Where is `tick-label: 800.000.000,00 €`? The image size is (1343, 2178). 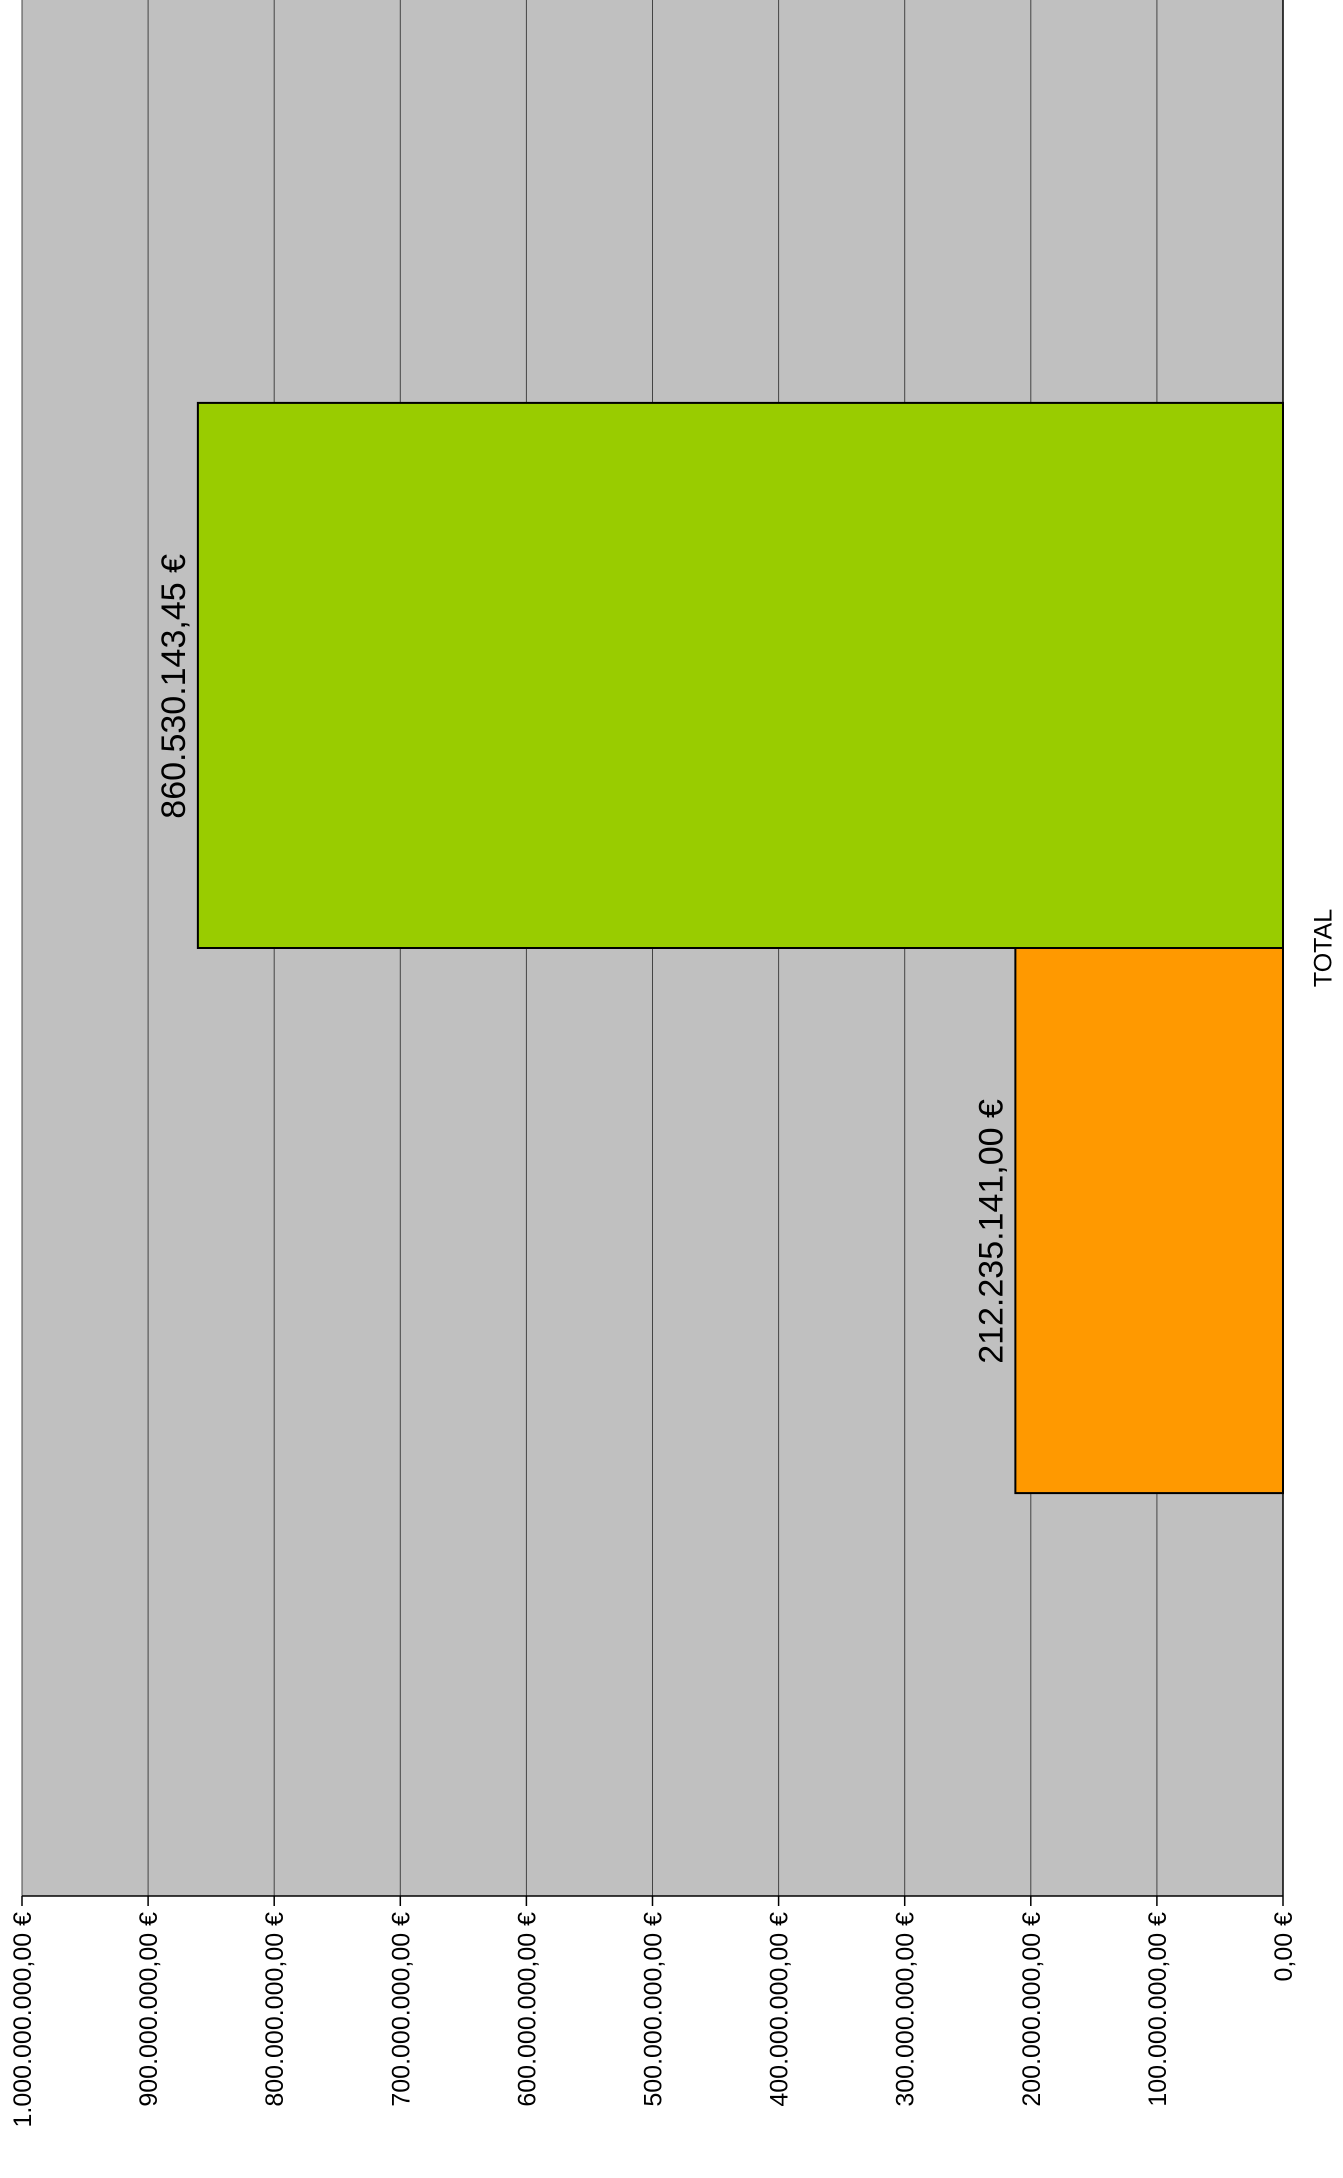
tick-label: 800.000.000,00 € is located at coordinates (275, 2009).